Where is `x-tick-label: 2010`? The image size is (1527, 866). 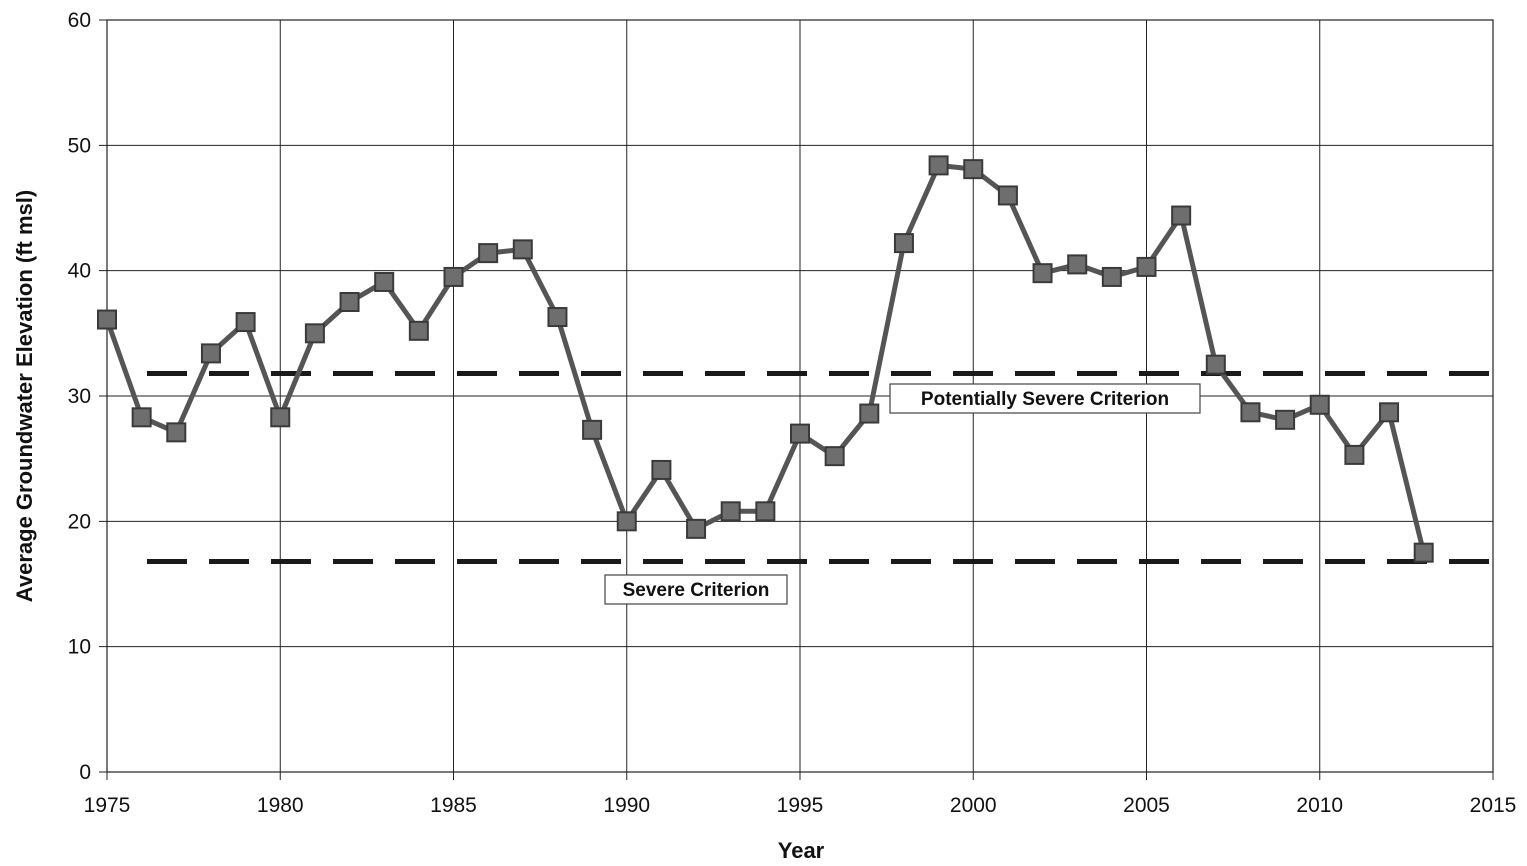
x-tick-label: 2010 is located at coordinates (1319, 805).